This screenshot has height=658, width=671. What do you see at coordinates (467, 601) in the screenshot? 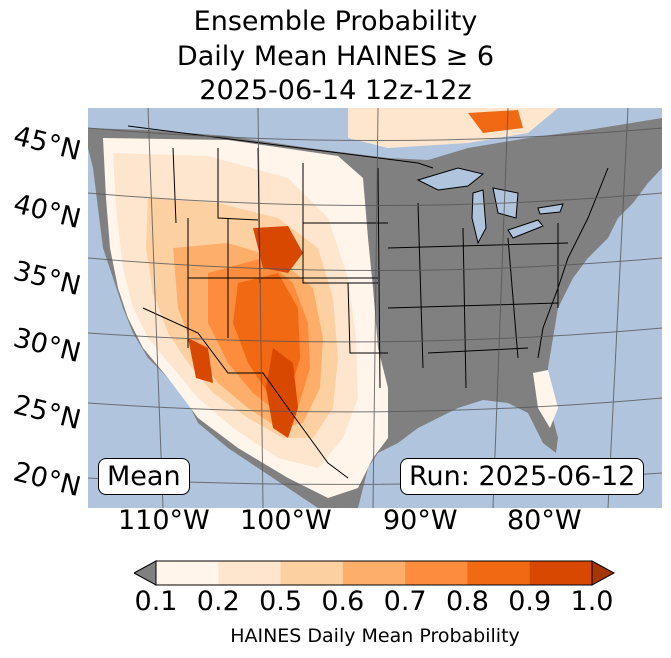
I see `colorbar-tick-label: 0.8` at bounding box center [467, 601].